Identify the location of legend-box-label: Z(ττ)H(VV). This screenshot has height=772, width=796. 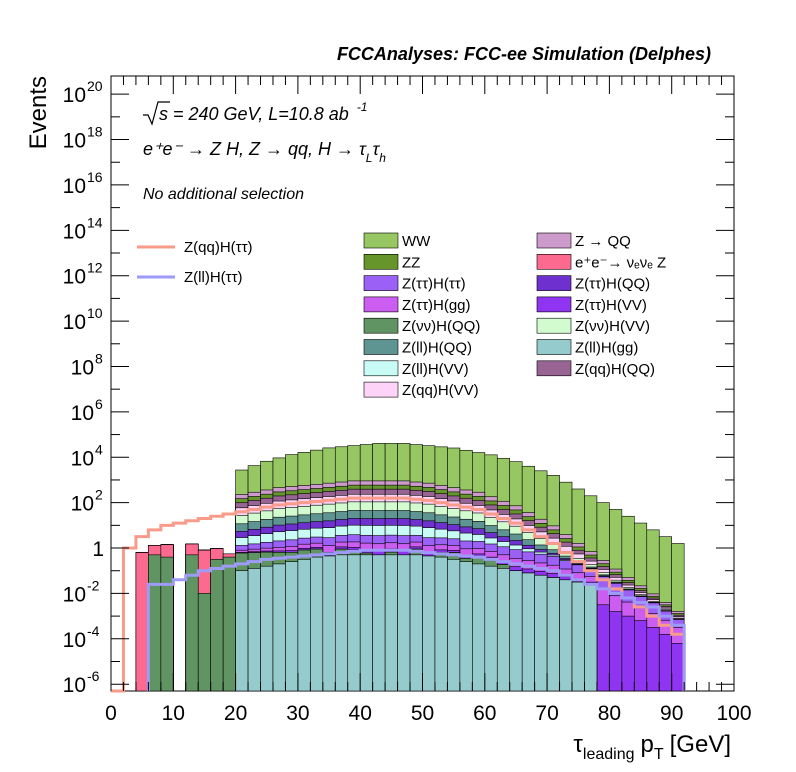
(611, 305).